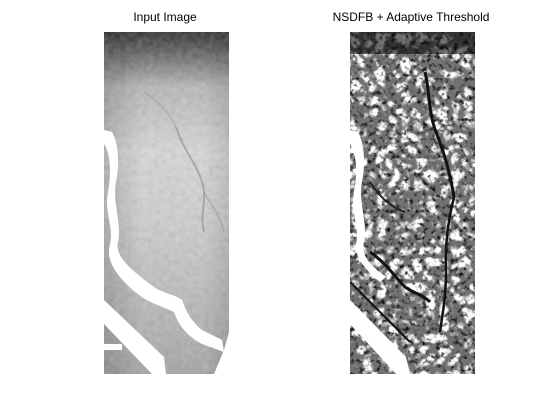 This screenshot has height=420, width=560. Describe the element at coordinates (411, 17) in the screenshot. I see `nsdfb-threshold-title: NSDFB + Adaptive Threshold` at that location.